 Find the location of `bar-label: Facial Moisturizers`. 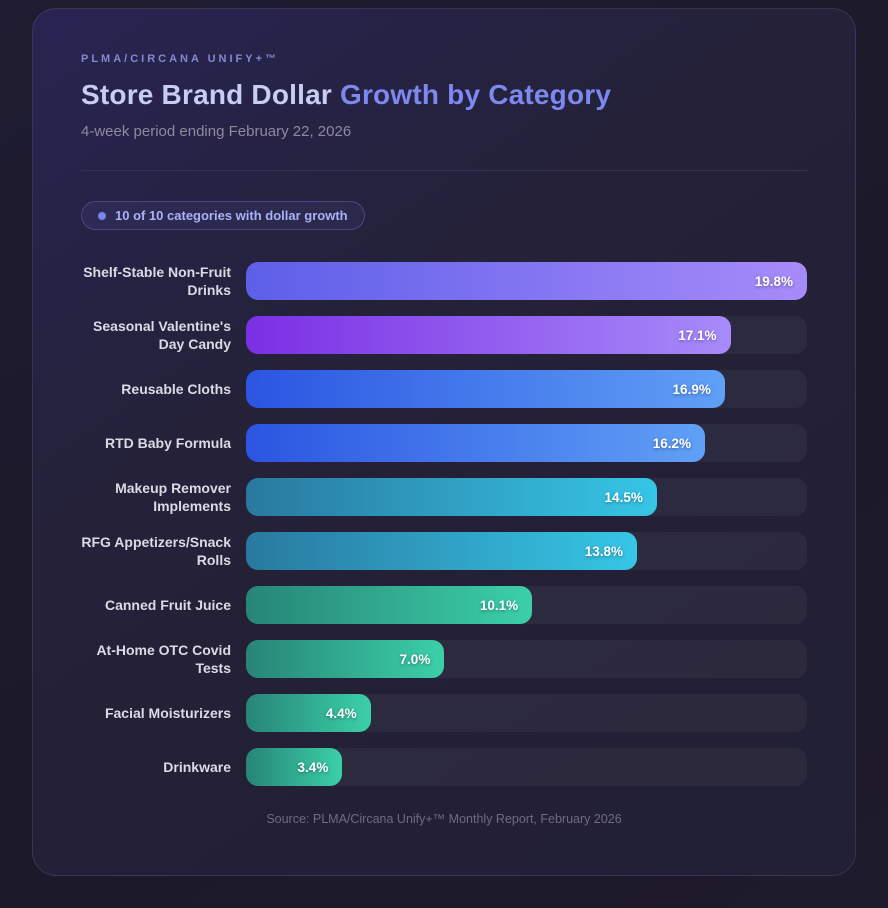

bar-label: Facial Moisturizers is located at coordinates (167, 712).